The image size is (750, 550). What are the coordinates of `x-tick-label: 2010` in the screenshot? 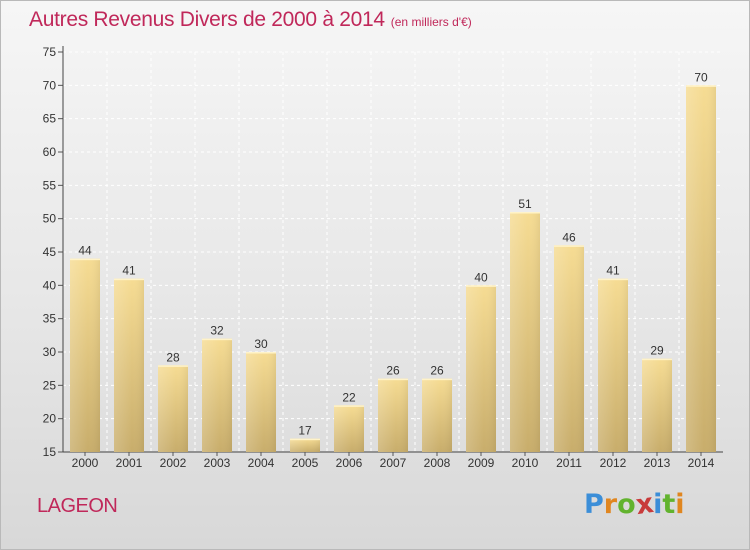 It's located at (525, 463).